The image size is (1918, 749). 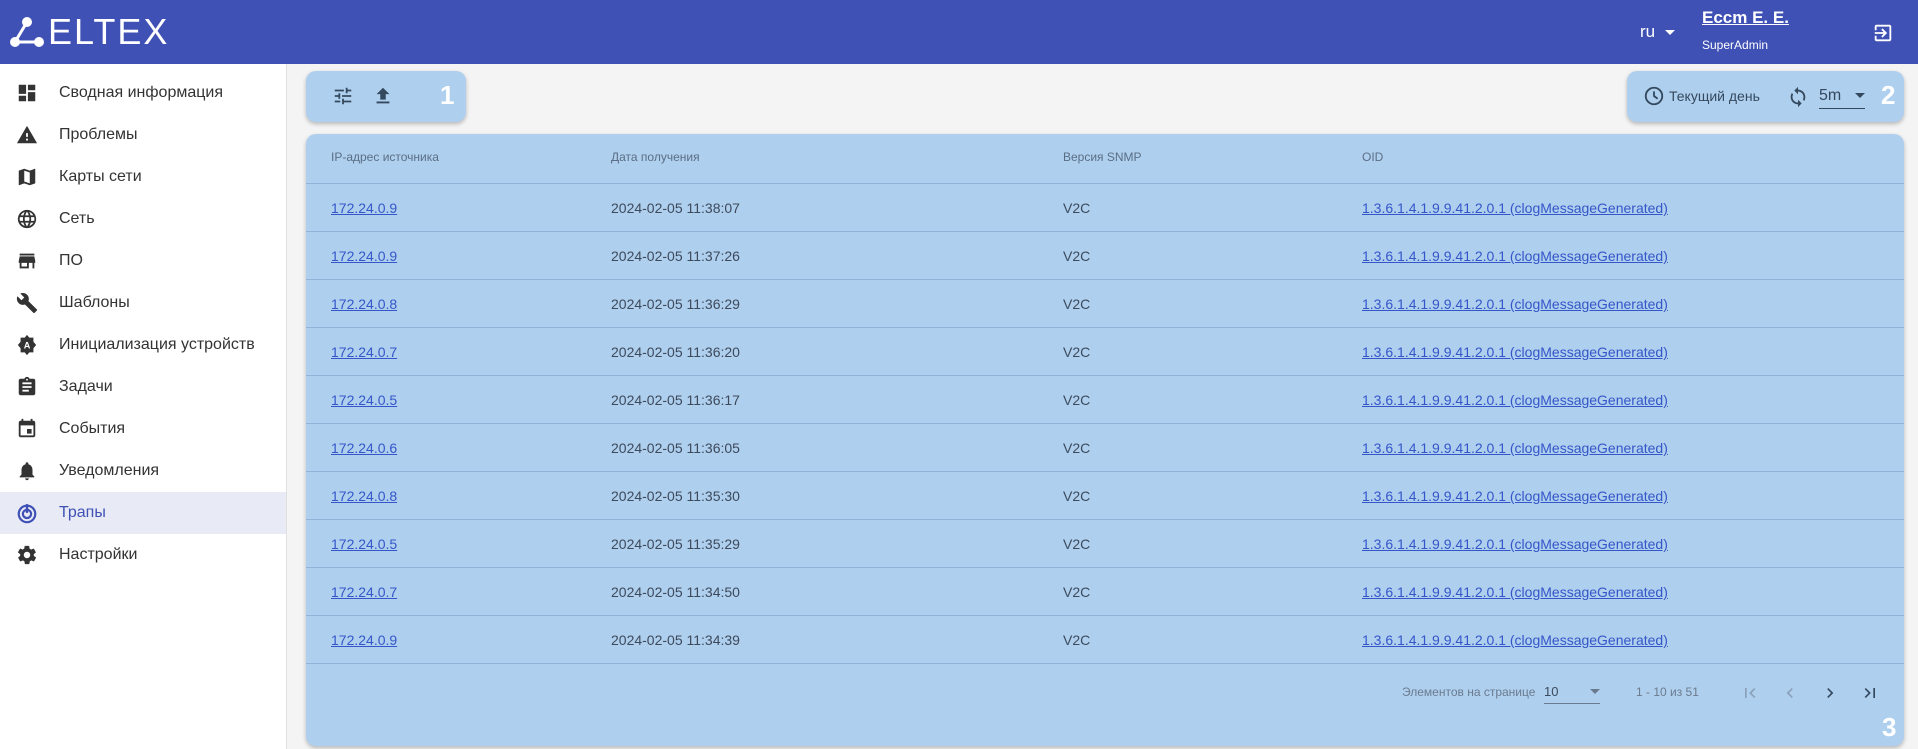 What do you see at coordinates (1572, 692) in the screenshot?
I see `per-page-select: 10` at bounding box center [1572, 692].